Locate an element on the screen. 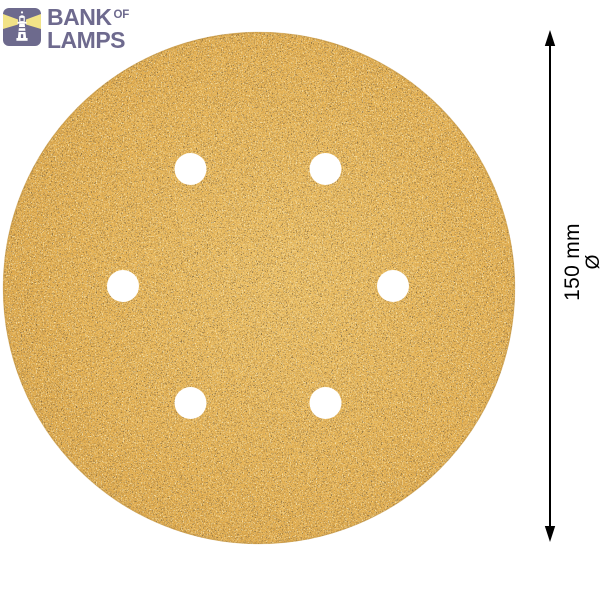  brand-word-of: OF is located at coordinates (121, 15).